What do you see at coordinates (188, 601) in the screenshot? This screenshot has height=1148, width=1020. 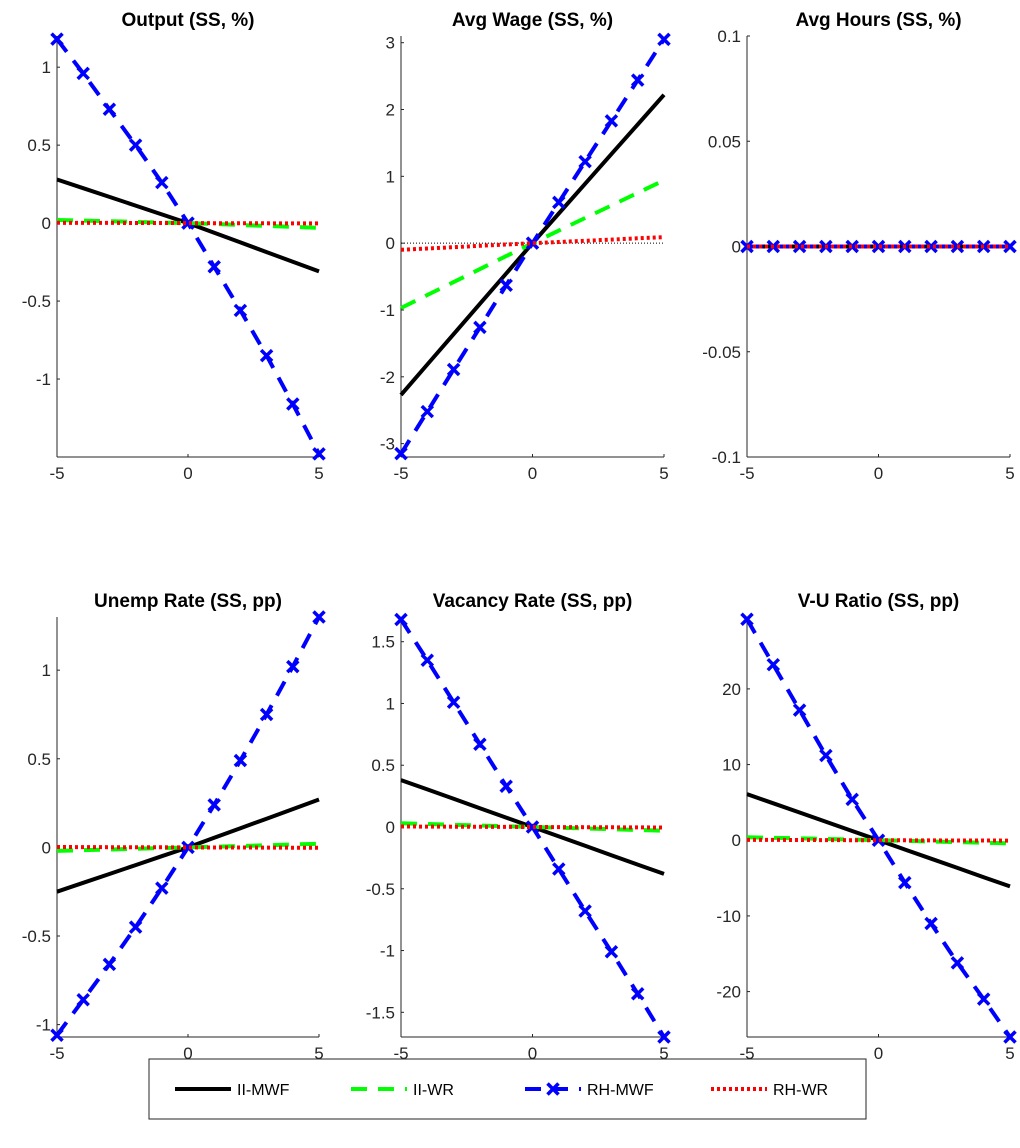 I see `panel-title: Unemp Rate (SS, pp)` at bounding box center [188, 601].